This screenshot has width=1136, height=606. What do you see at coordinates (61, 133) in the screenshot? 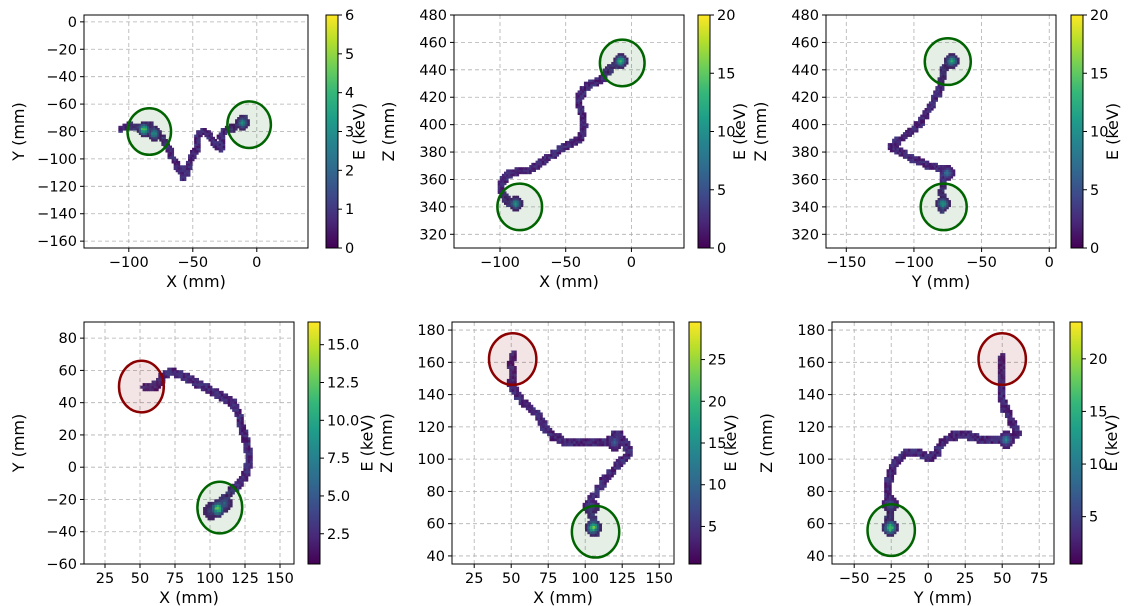
I see `y-tick-label: −80` at bounding box center [61, 133].